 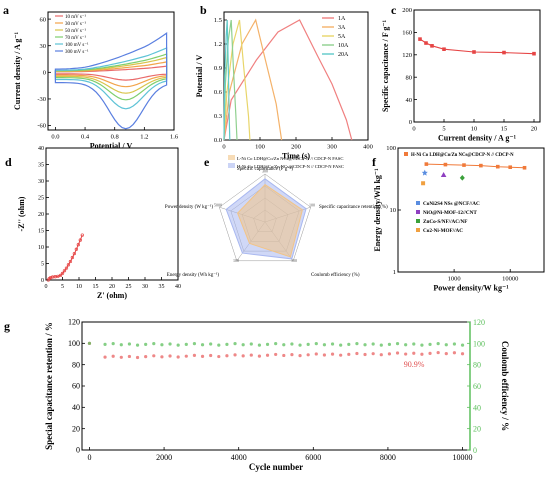 What do you see at coordinates (462, 155) in the screenshot?
I see `legend-label: H-Ni Co LDH@Co/Zn NCs@CDCP-N // CDCP-N` at bounding box center [462, 155].